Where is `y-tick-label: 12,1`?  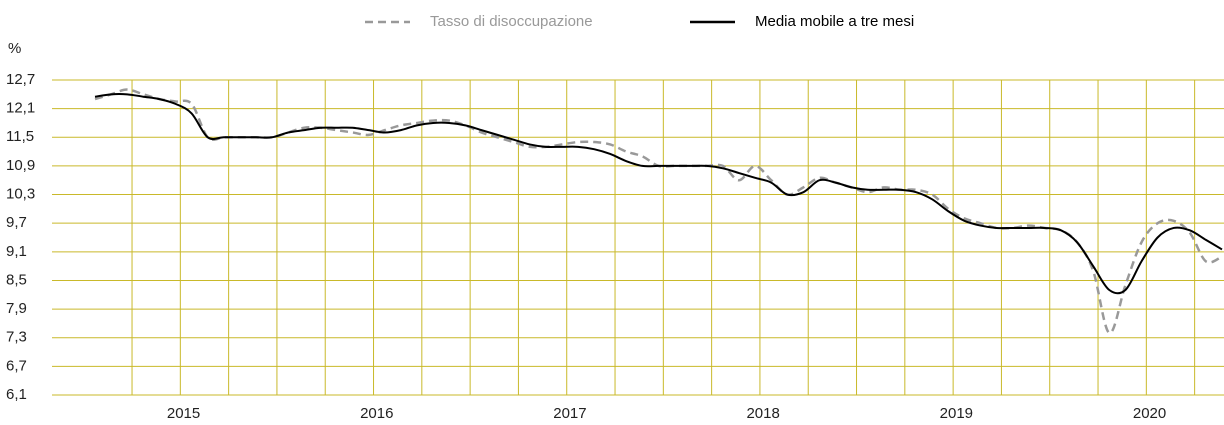 y-tick-label: 12,1 is located at coordinates (20, 108).